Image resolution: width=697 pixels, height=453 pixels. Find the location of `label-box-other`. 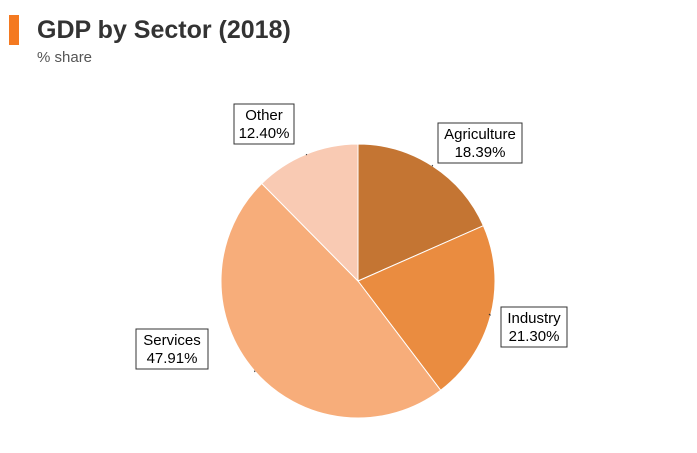

label-box-other is located at coordinates (264, 124).